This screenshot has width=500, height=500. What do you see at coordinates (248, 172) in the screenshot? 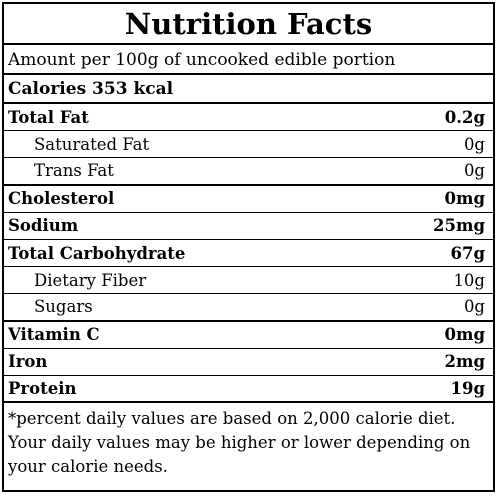
I see `nutrient-row: Trans Fat 0g` at bounding box center [248, 172].